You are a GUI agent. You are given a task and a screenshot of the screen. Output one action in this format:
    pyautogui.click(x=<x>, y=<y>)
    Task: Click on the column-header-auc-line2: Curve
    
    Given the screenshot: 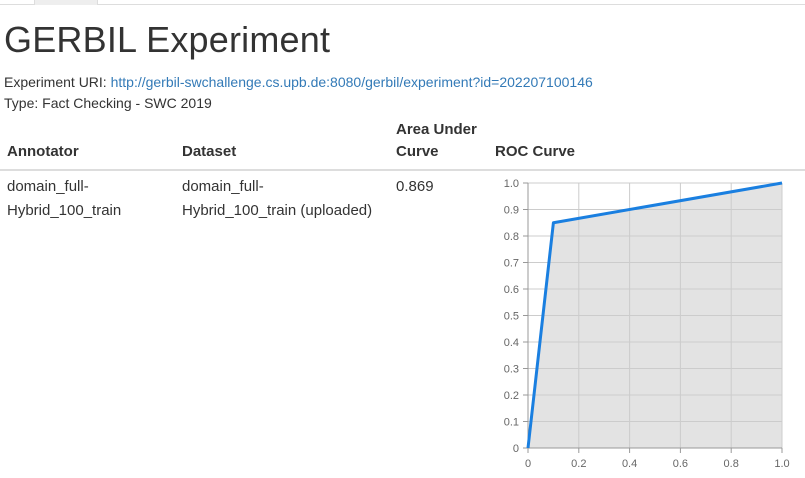 What is the action you would take?
    pyautogui.click(x=417, y=151)
    